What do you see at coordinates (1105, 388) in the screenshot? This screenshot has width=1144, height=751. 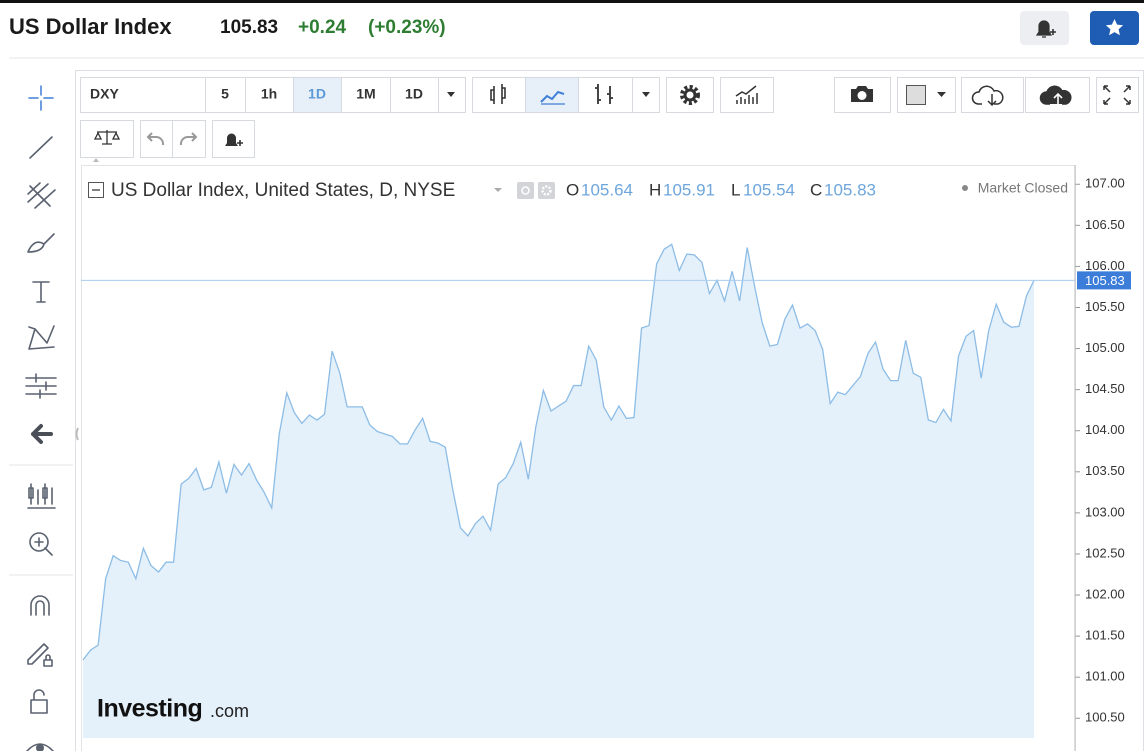 I see `y-tick-label: 104.50` at bounding box center [1105, 388].